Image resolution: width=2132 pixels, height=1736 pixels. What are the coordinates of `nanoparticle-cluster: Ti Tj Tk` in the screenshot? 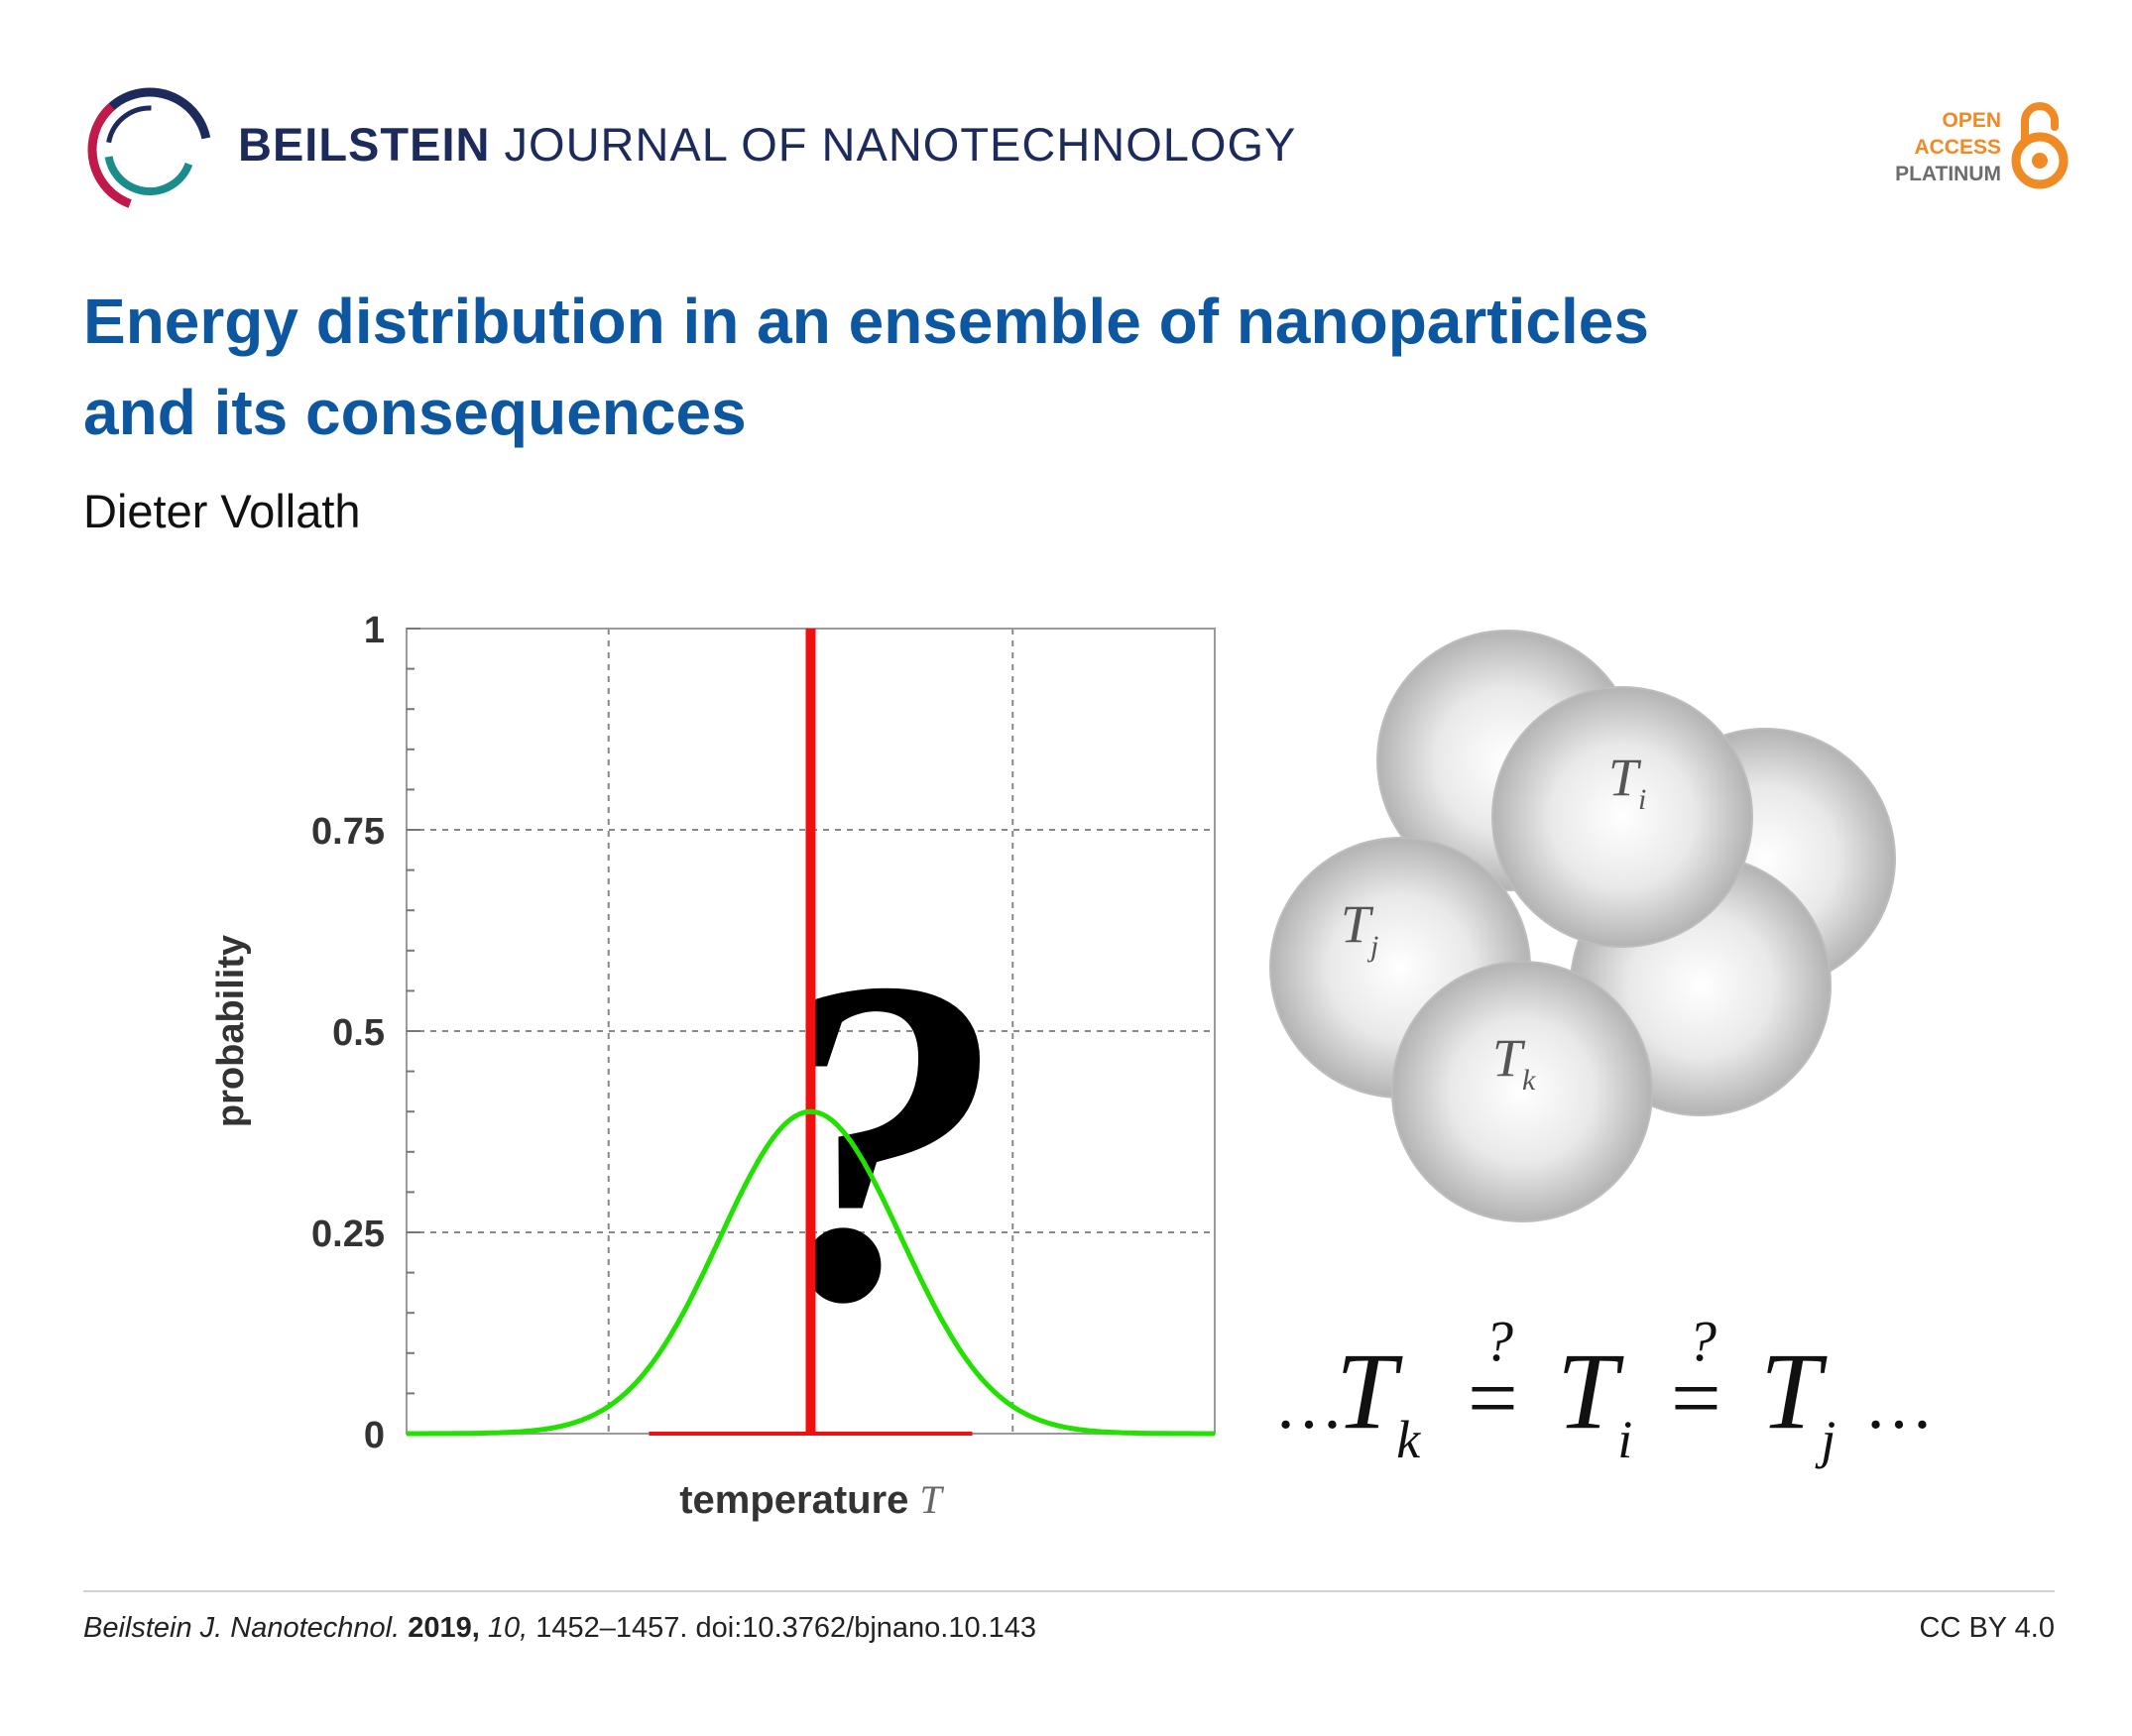 It's located at (1582, 926).